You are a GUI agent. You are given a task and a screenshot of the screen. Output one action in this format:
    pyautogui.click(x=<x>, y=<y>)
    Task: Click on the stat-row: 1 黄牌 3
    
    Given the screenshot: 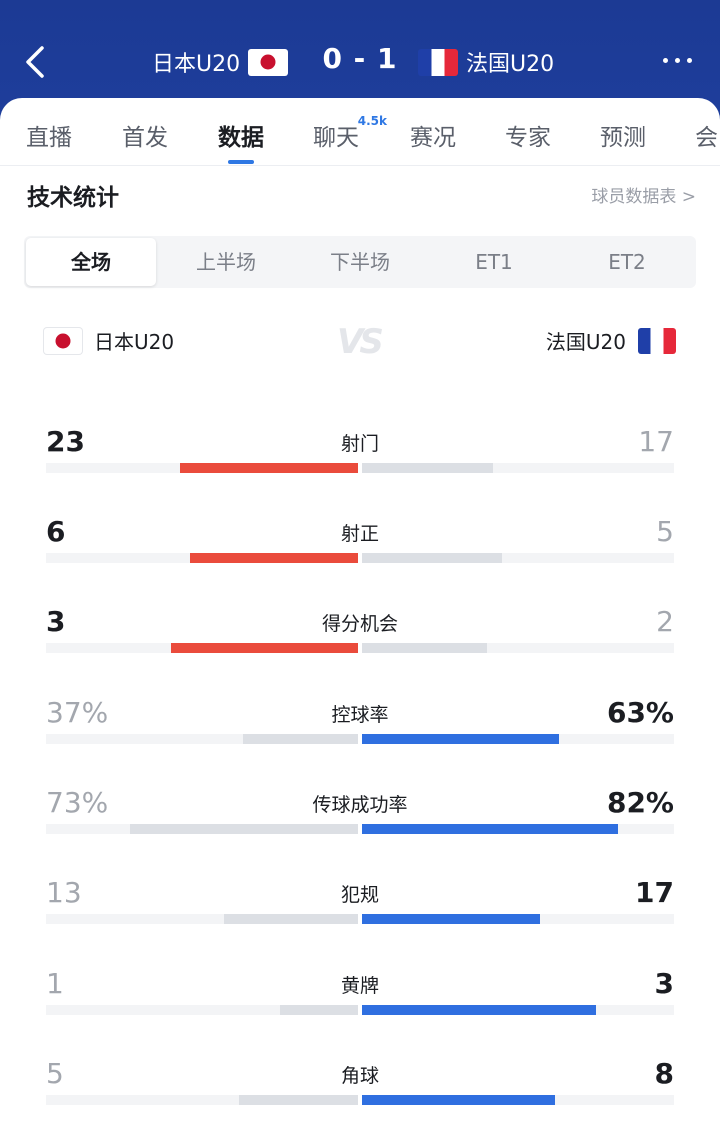 What is the action you would take?
    pyautogui.click(x=360, y=1007)
    